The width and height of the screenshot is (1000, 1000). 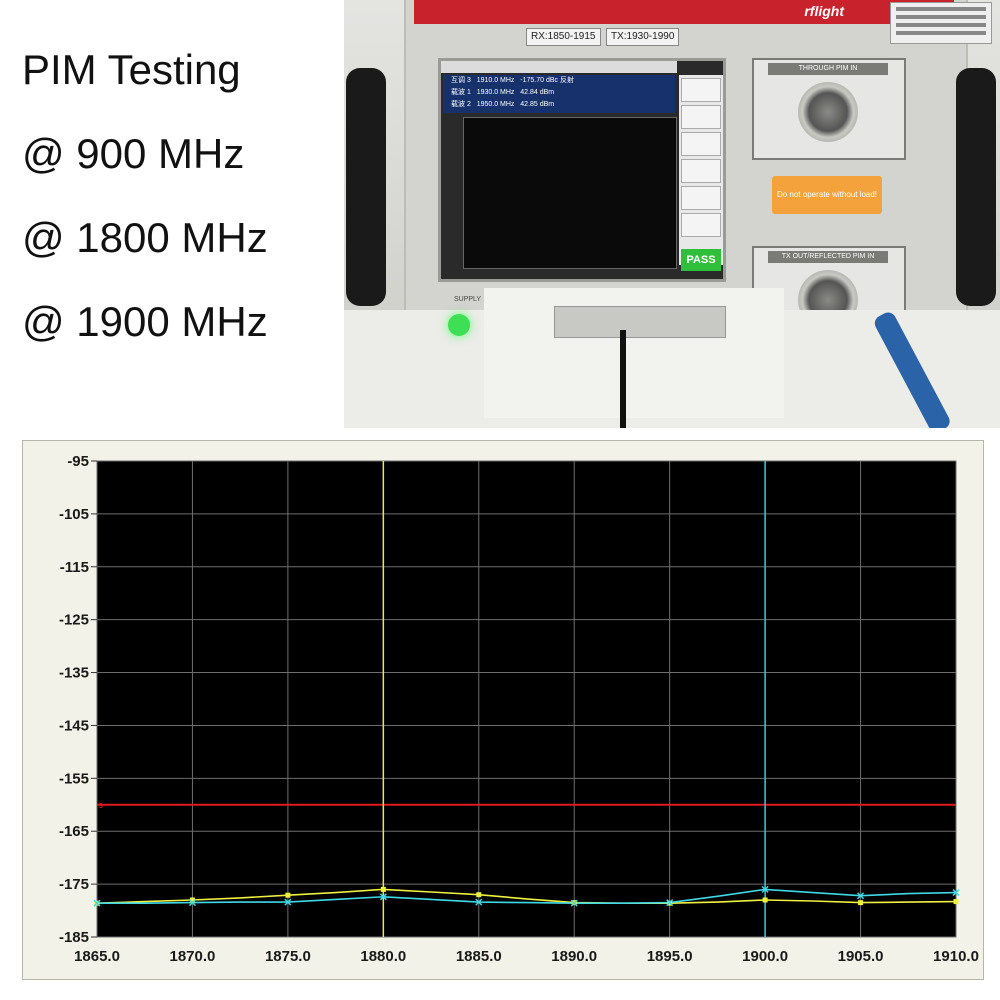 What do you see at coordinates (97, 956) in the screenshot?
I see `x-tick-label: 1865.0` at bounding box center [97, 956].